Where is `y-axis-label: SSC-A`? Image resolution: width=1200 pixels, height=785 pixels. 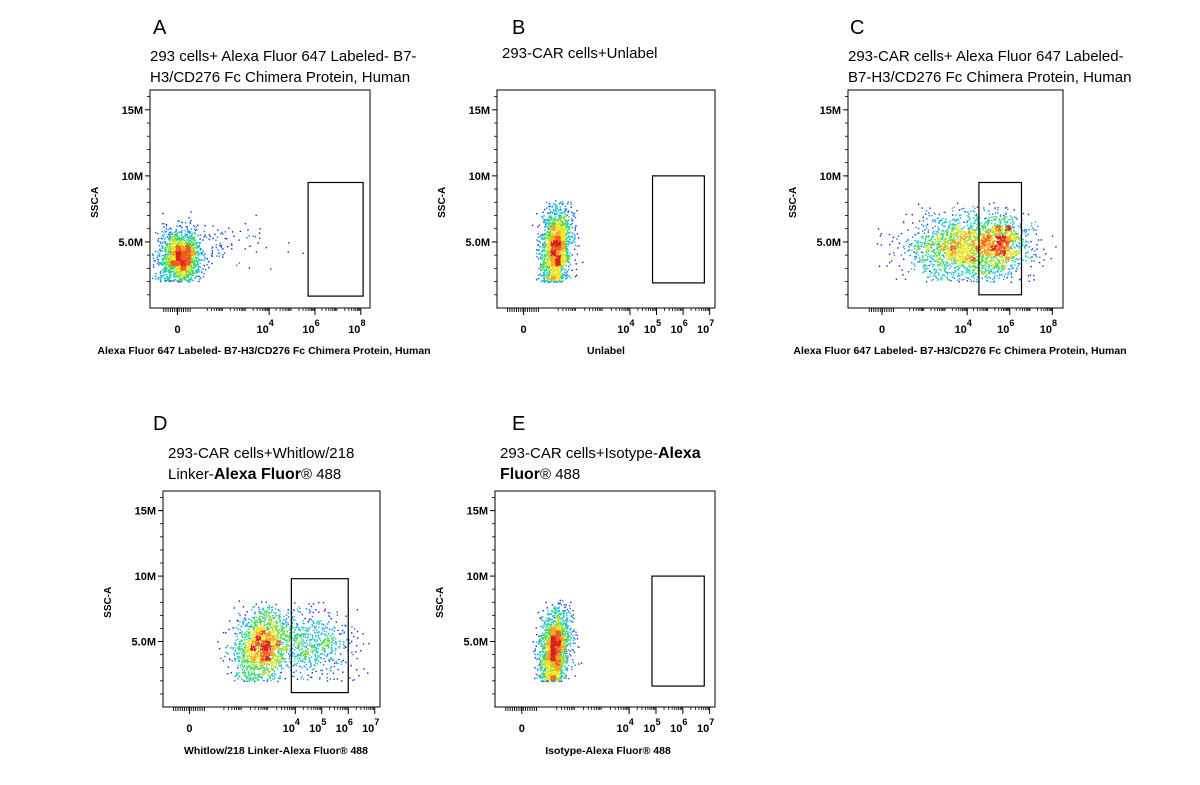 y-axis-label: SSC-A is located at coordinates (95, 202).